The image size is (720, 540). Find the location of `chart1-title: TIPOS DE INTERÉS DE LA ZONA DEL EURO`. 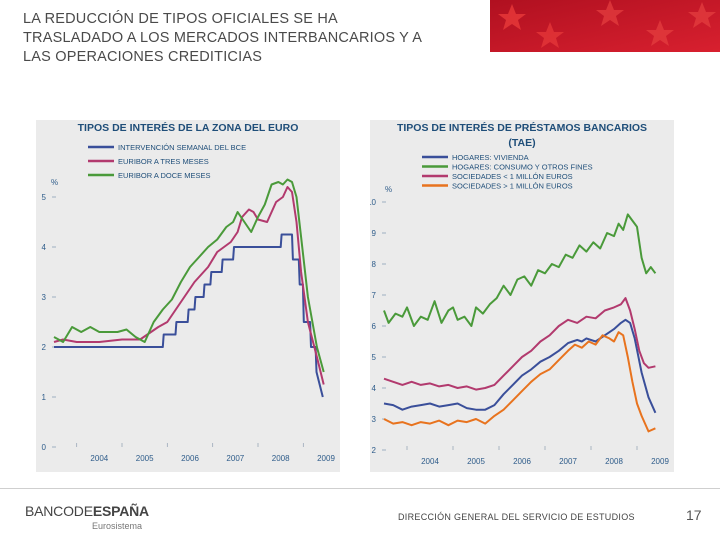

chart1-title: TIPOS DE INTERÉS DE LA ZONA DEL EURO is located at coordinates (188, 127).